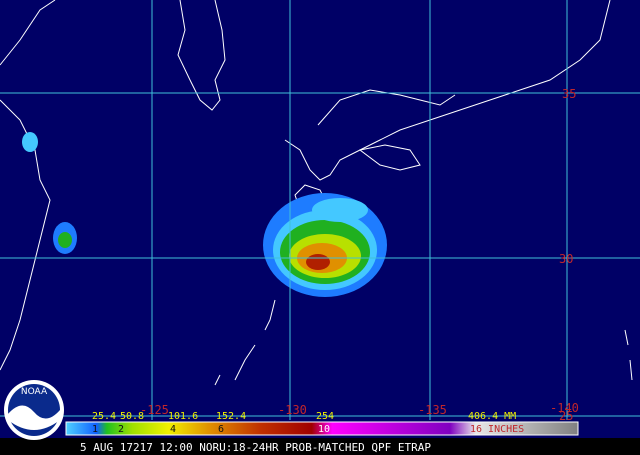 The image size is (640, 455). I want to click on inch-label: 6, so click(221, 429).